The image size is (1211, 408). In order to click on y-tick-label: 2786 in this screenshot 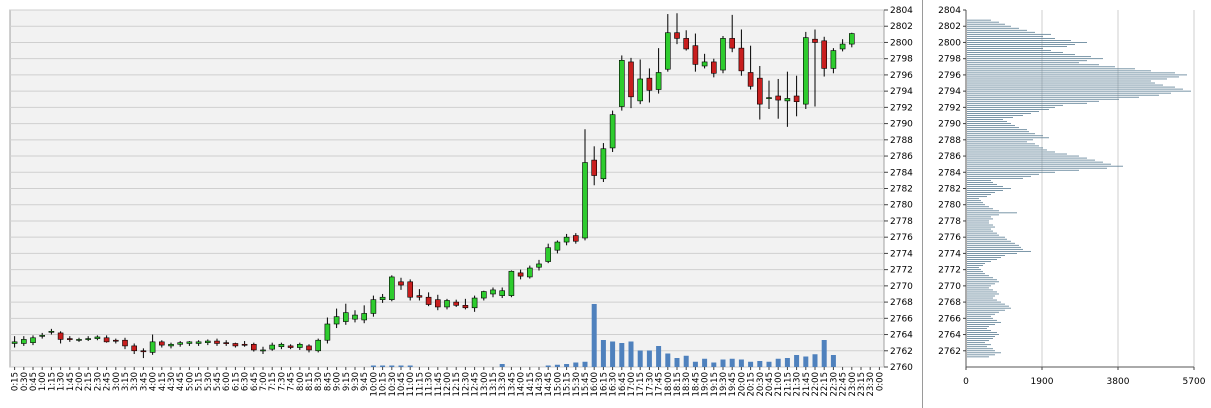, I will do `click(901, 157)`.